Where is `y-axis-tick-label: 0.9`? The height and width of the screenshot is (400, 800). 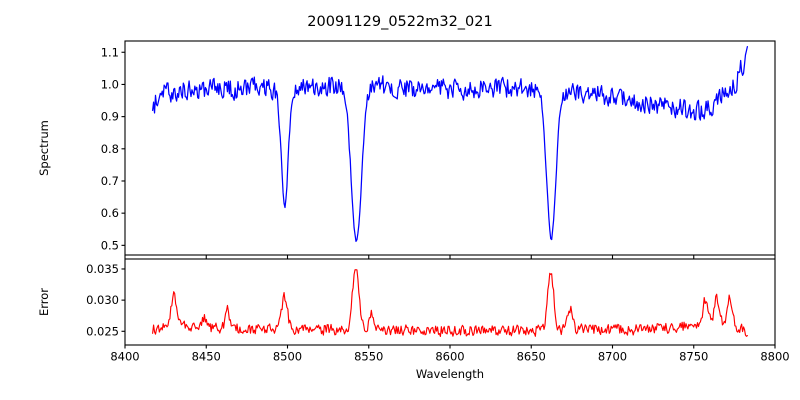 y-axis-tick-label: 0.9 is located at coordinates (110, 117).